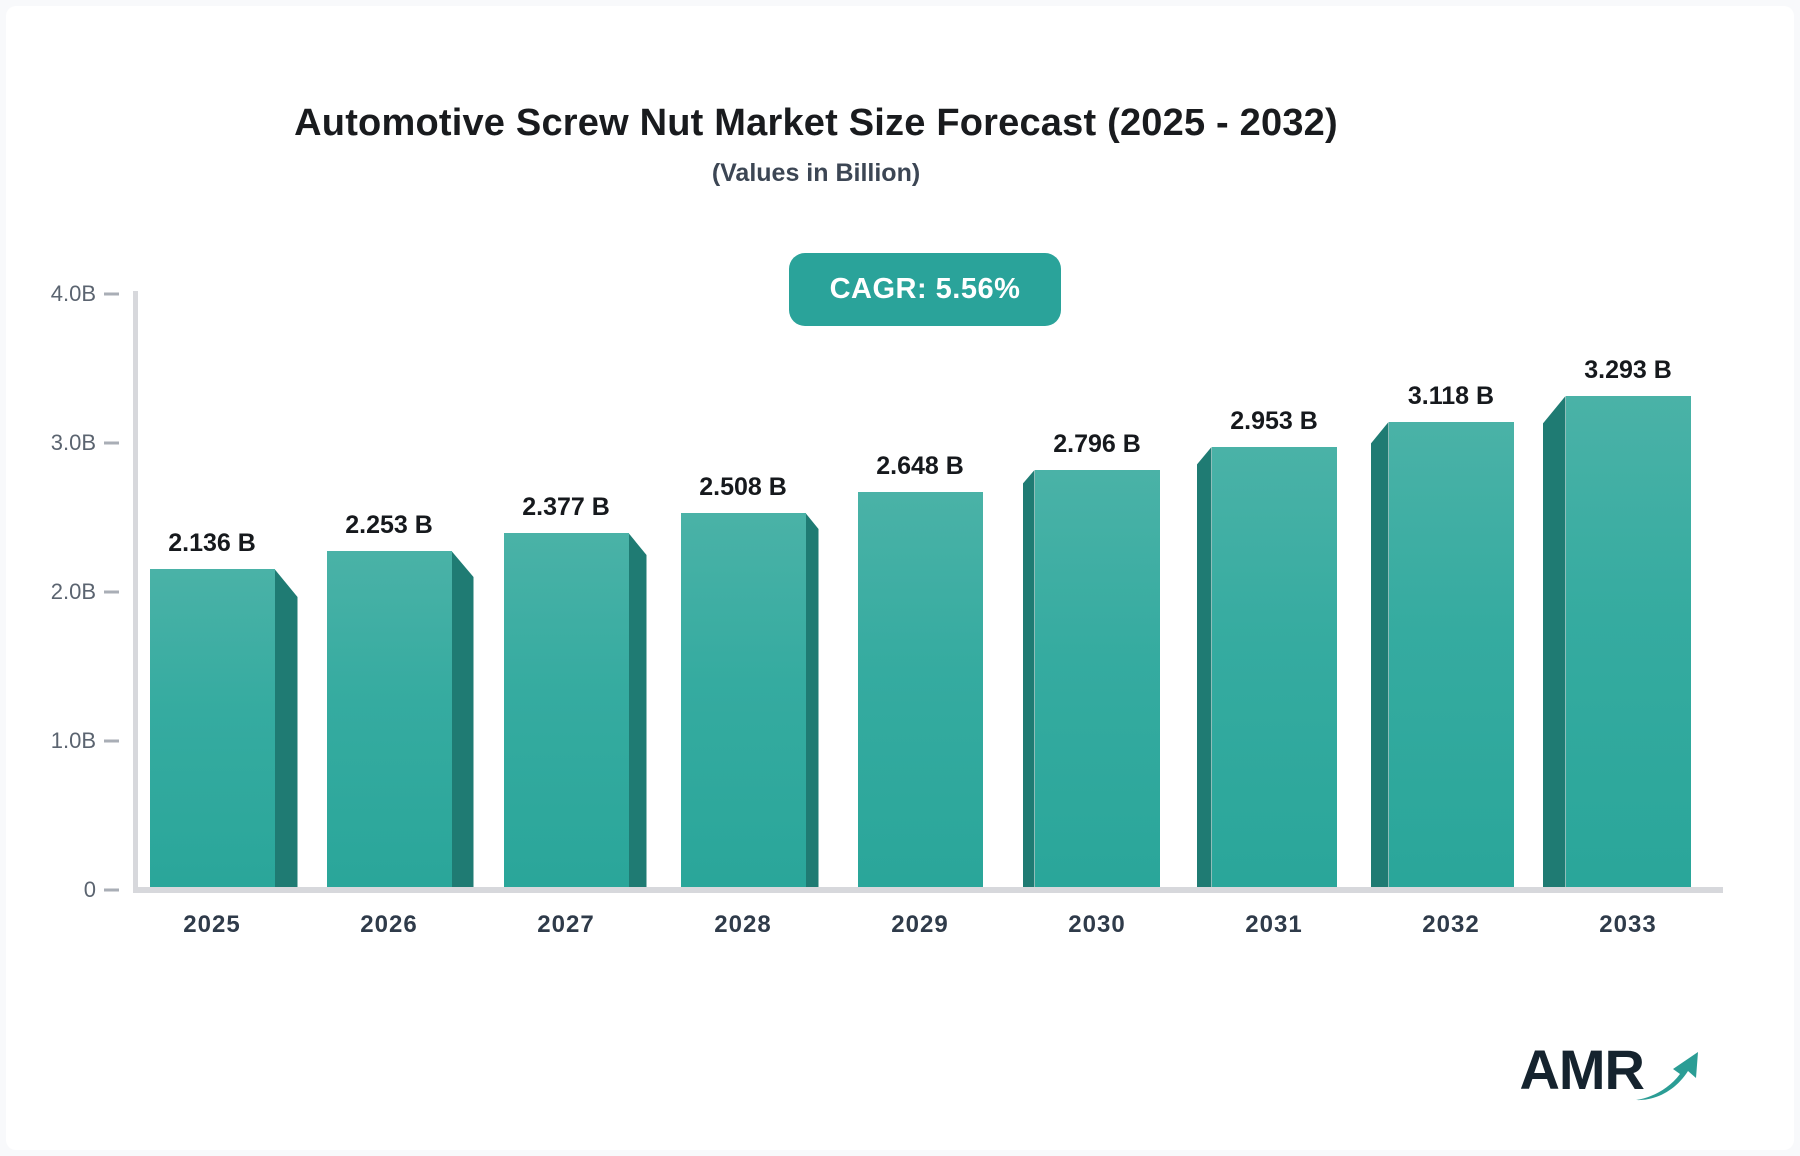 The image size is (1800, 1156). Describe the element at coordinates (566, 924) in the screenshot. I see `x-axis-tick-label: 2027` at that location.